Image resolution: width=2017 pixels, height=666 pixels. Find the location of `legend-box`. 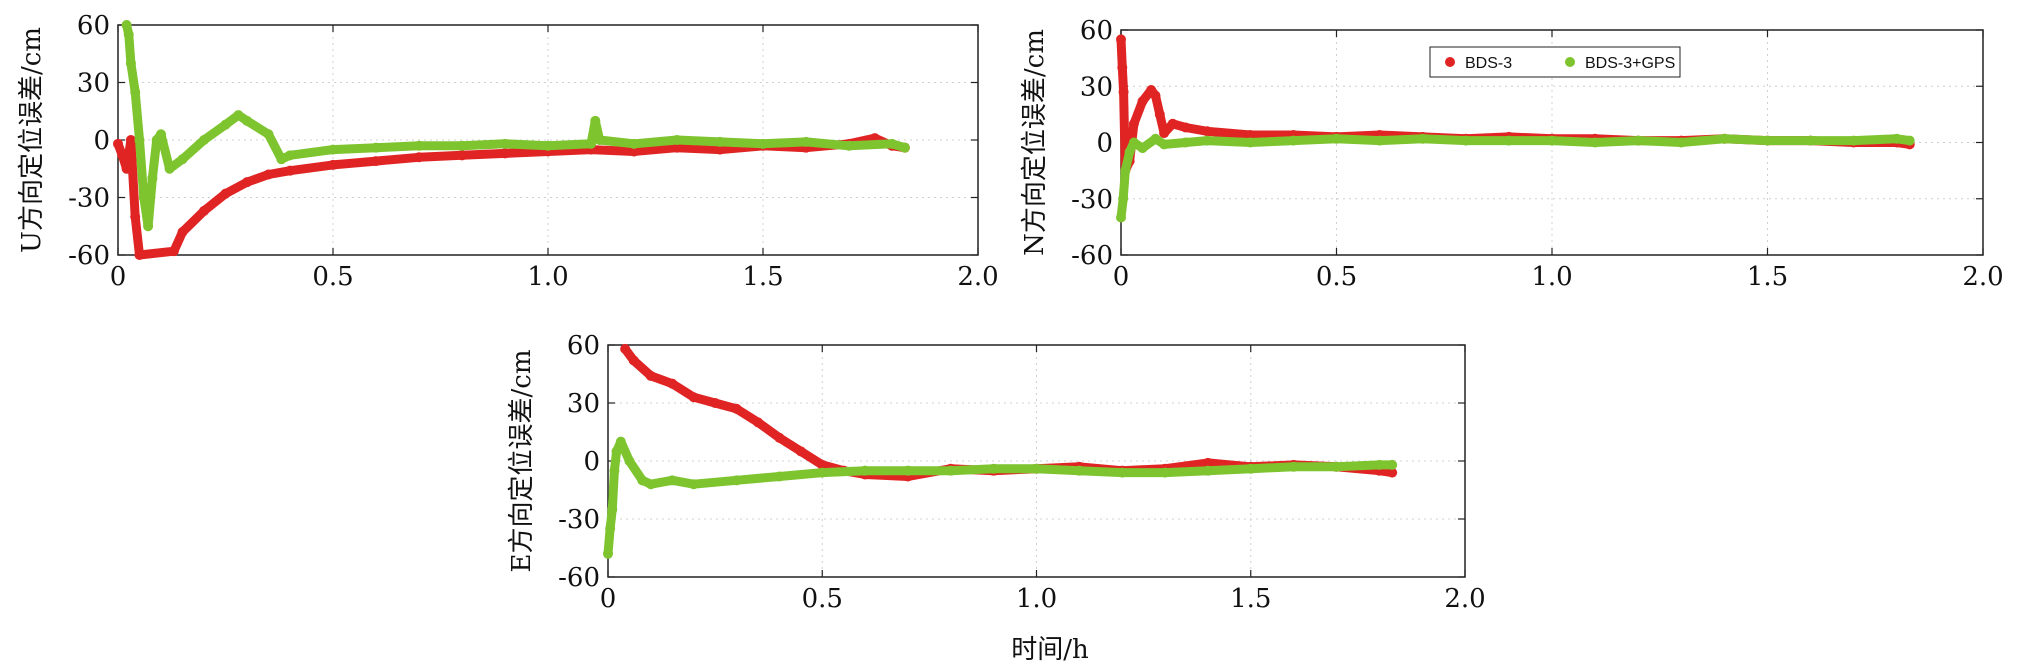

legend-box is located at coordinates (1555, 62).